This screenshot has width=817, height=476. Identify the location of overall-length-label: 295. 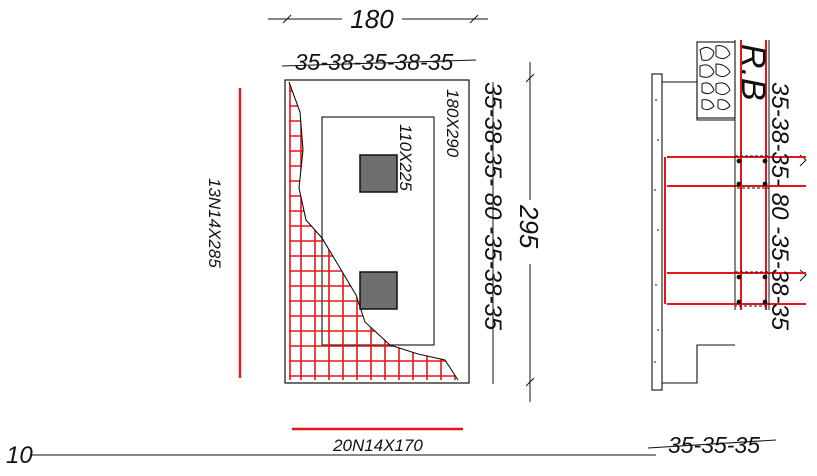
(529, 226).